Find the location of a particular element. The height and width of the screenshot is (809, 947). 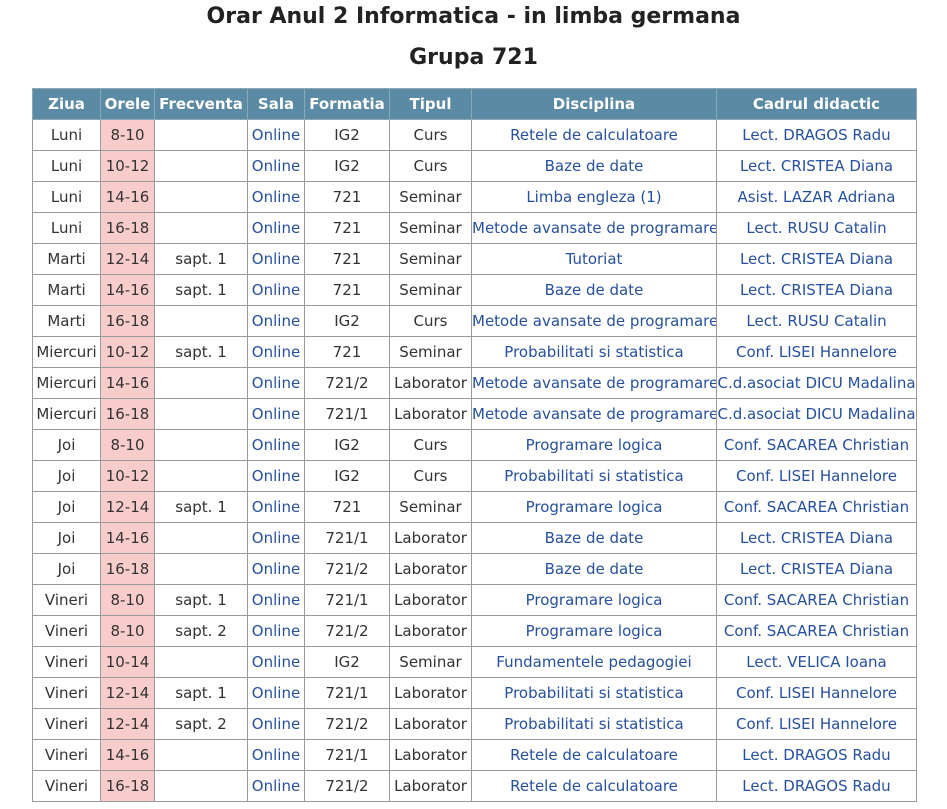

header-sala: Sala is located at coordinates (276, 104).